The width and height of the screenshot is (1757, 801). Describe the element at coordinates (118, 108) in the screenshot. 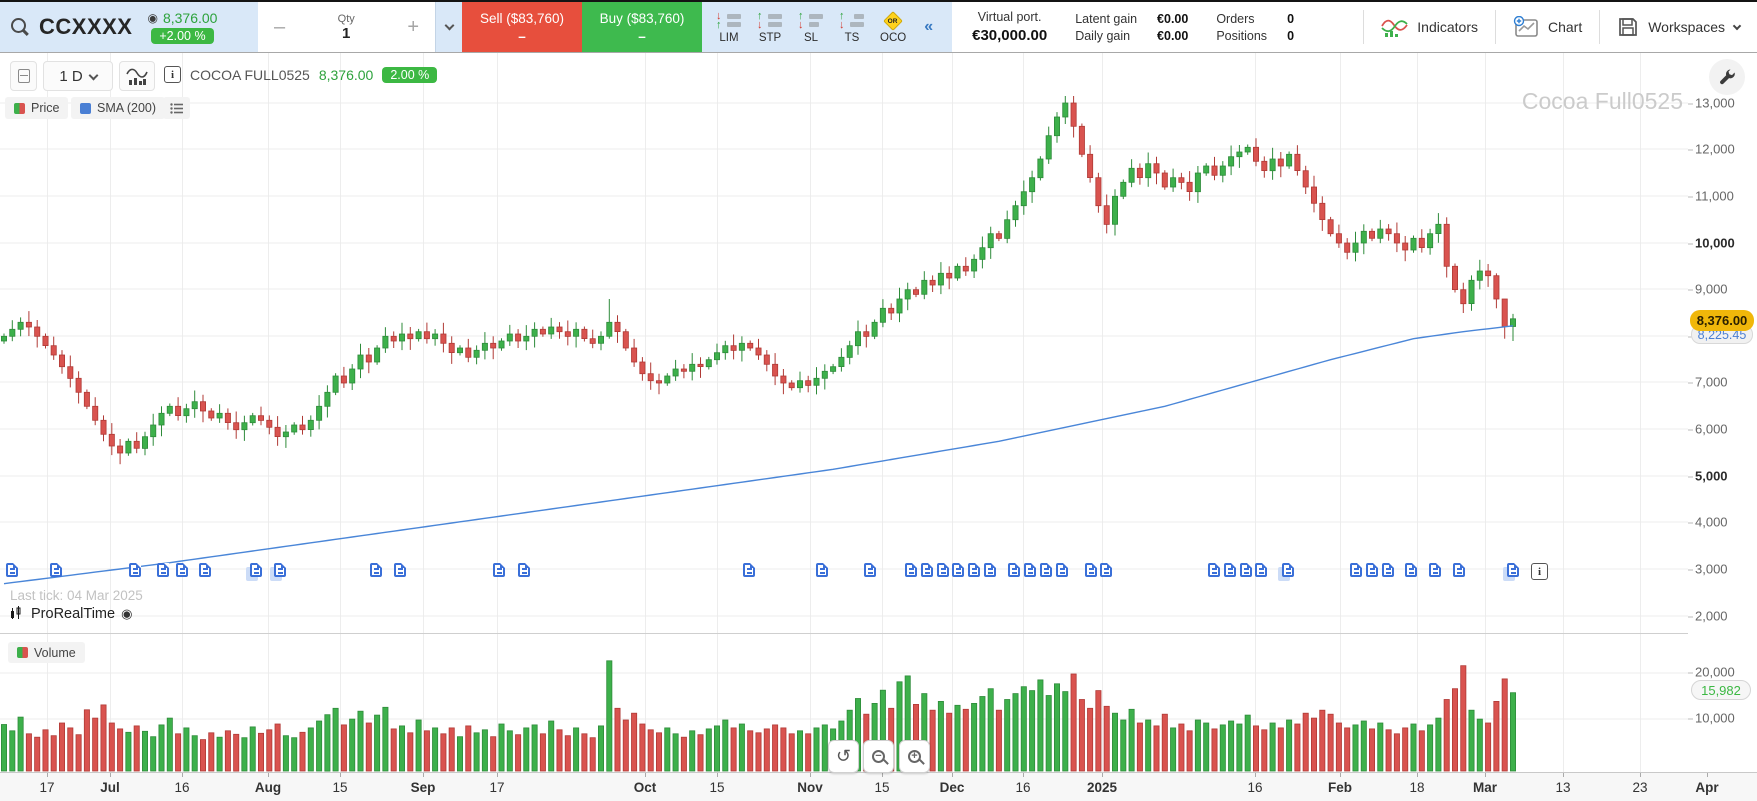

I see `legend-sma-chip: SMA (200)` at that location.